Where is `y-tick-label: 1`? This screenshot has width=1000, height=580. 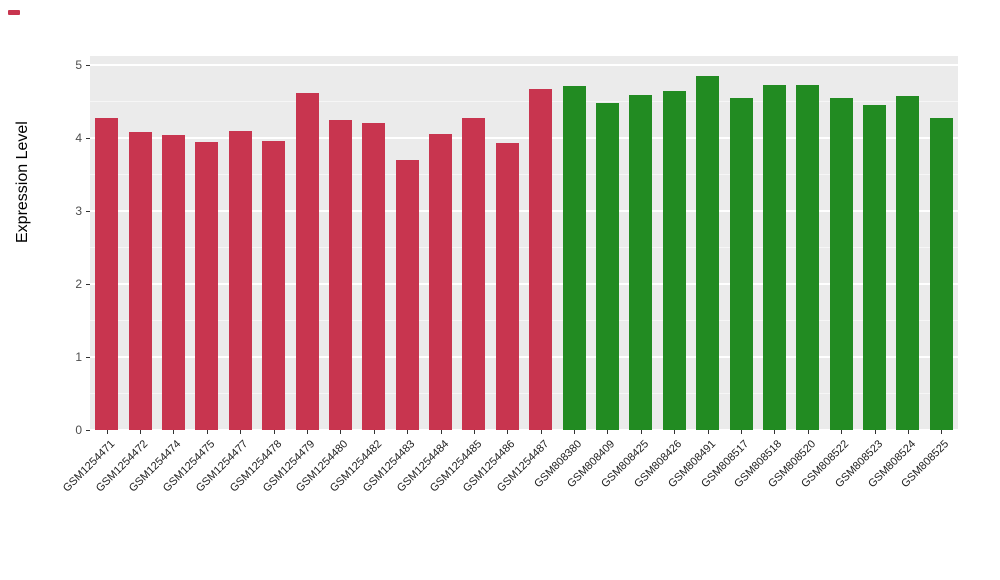
y-tick-label: 1 is located at coordinates (78, 357).